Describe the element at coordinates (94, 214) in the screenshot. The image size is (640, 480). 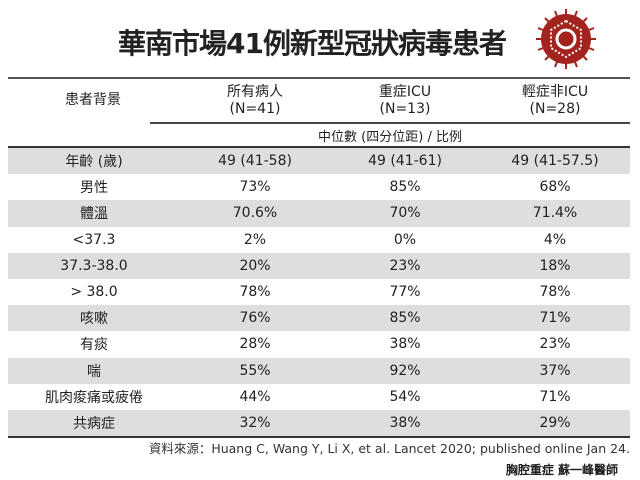
I see `row-label: 體溫` at that location.